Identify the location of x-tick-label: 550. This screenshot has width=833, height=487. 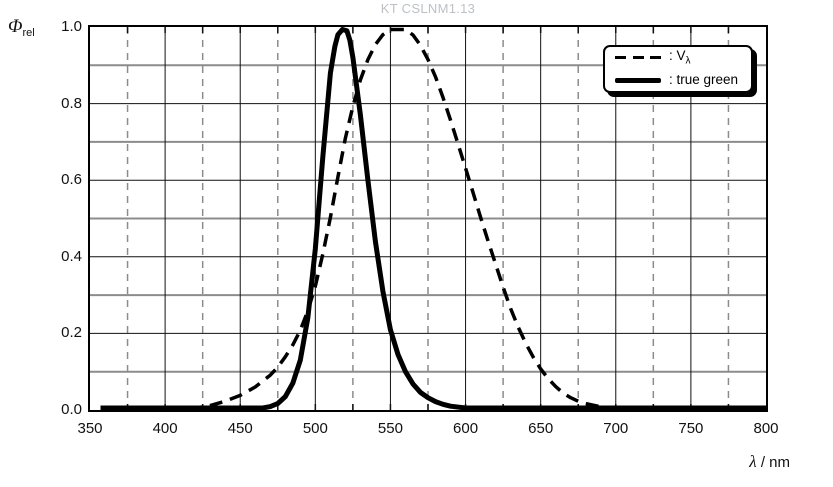
(390, 428).